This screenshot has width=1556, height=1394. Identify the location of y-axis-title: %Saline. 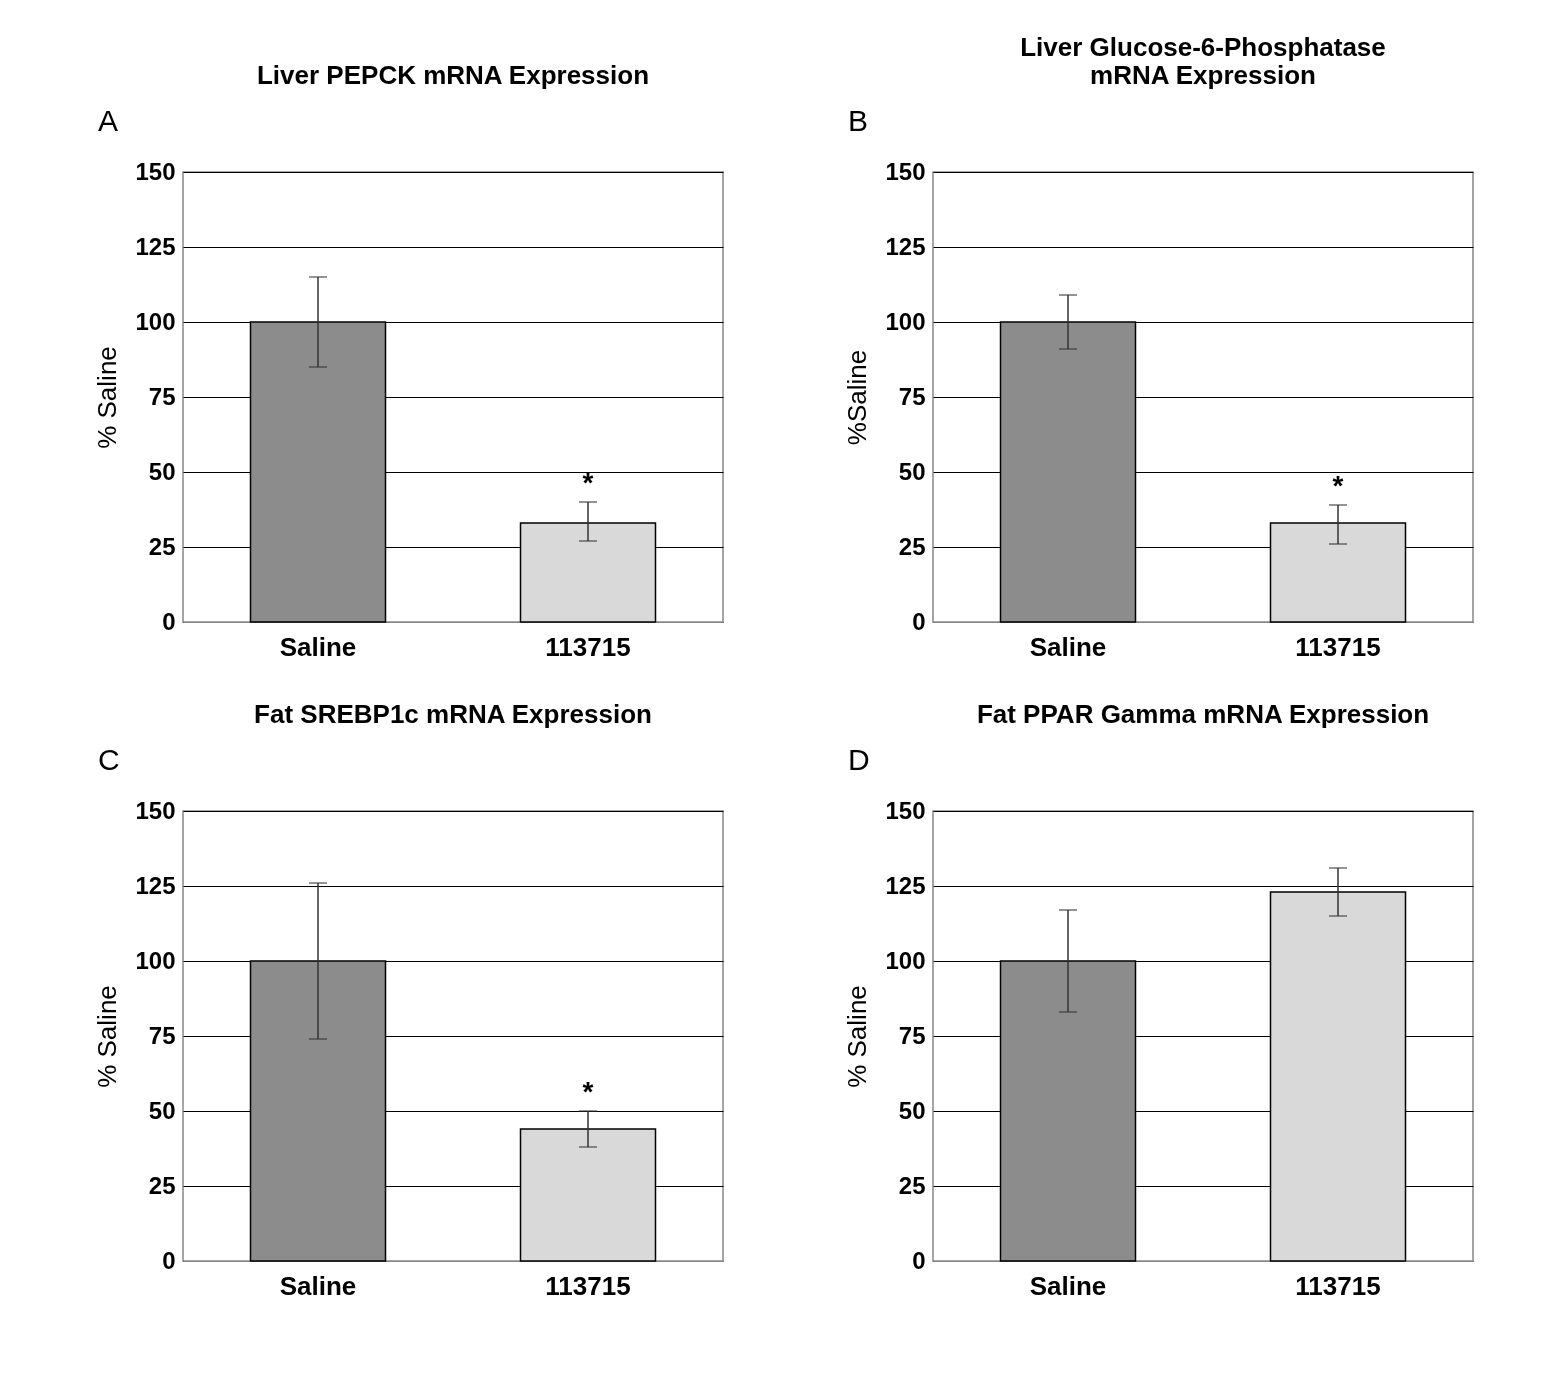
(857, 397).